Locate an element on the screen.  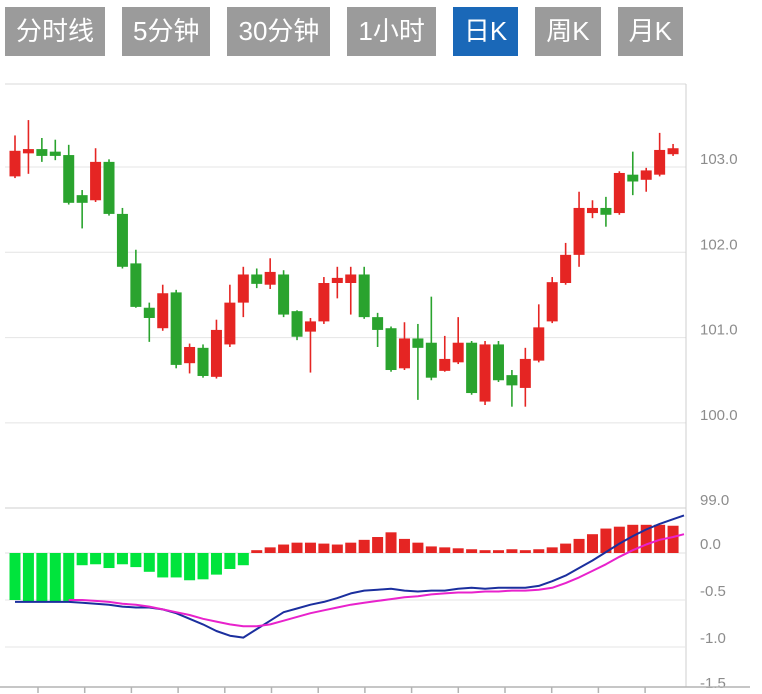
price-axis-labels: 103.0 102.0 101.0 100.0 99.0 is located at coordinates (719, 330).